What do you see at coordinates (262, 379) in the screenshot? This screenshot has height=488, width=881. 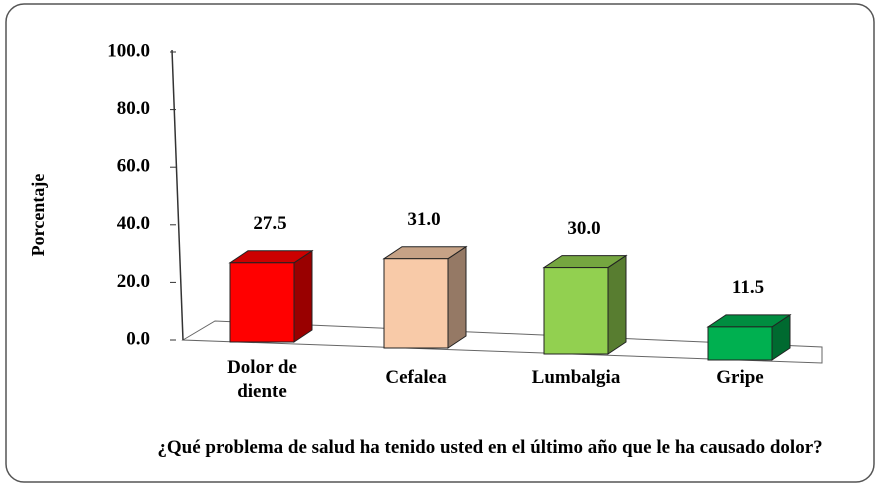 I see `x-tick-label: Dolor de diente` at bounding box center [262, 379].